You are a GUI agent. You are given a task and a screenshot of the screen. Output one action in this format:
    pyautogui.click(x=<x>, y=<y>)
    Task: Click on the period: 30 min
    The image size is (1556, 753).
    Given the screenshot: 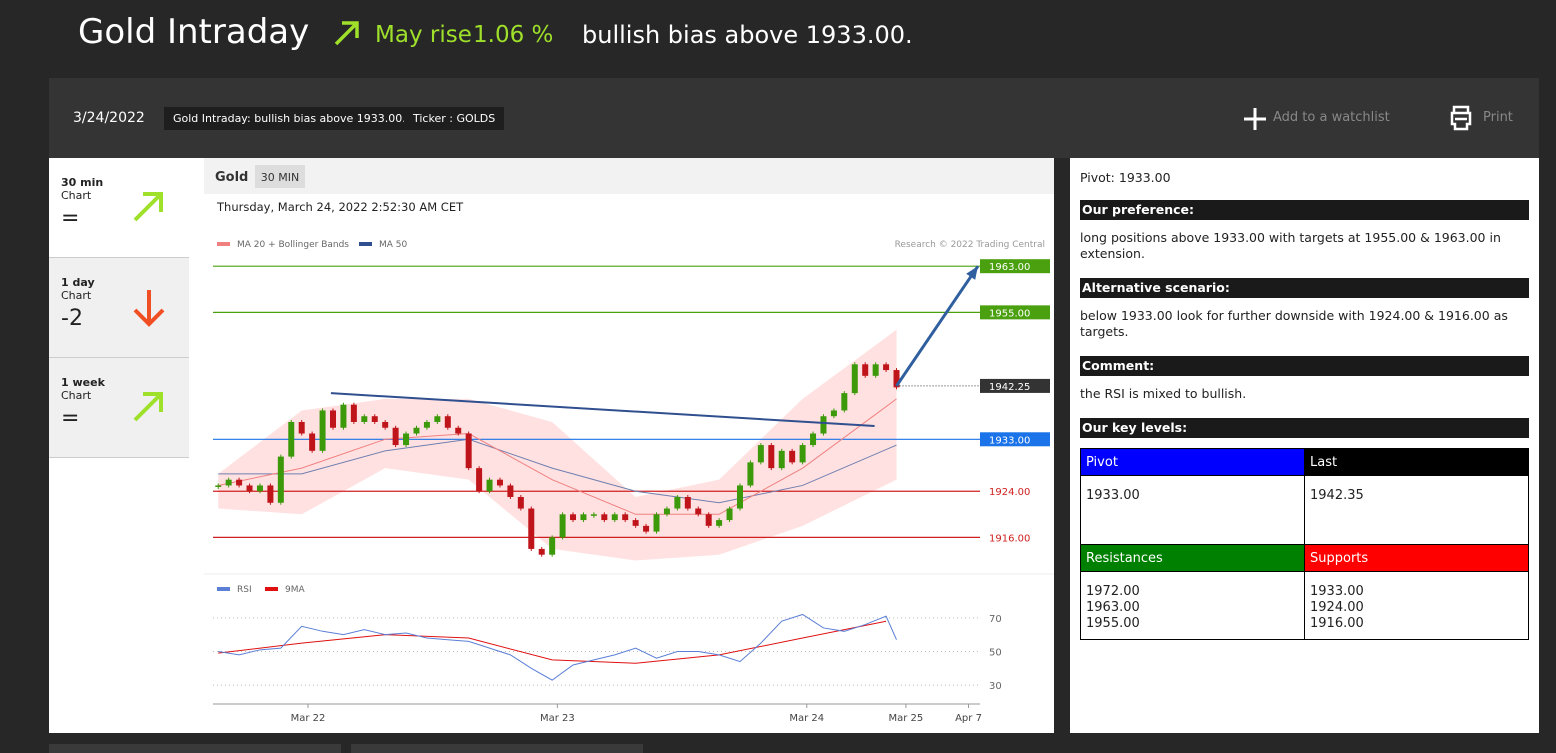 What is the action you would take?
    pyautogui.click(x=82, y=182)
    